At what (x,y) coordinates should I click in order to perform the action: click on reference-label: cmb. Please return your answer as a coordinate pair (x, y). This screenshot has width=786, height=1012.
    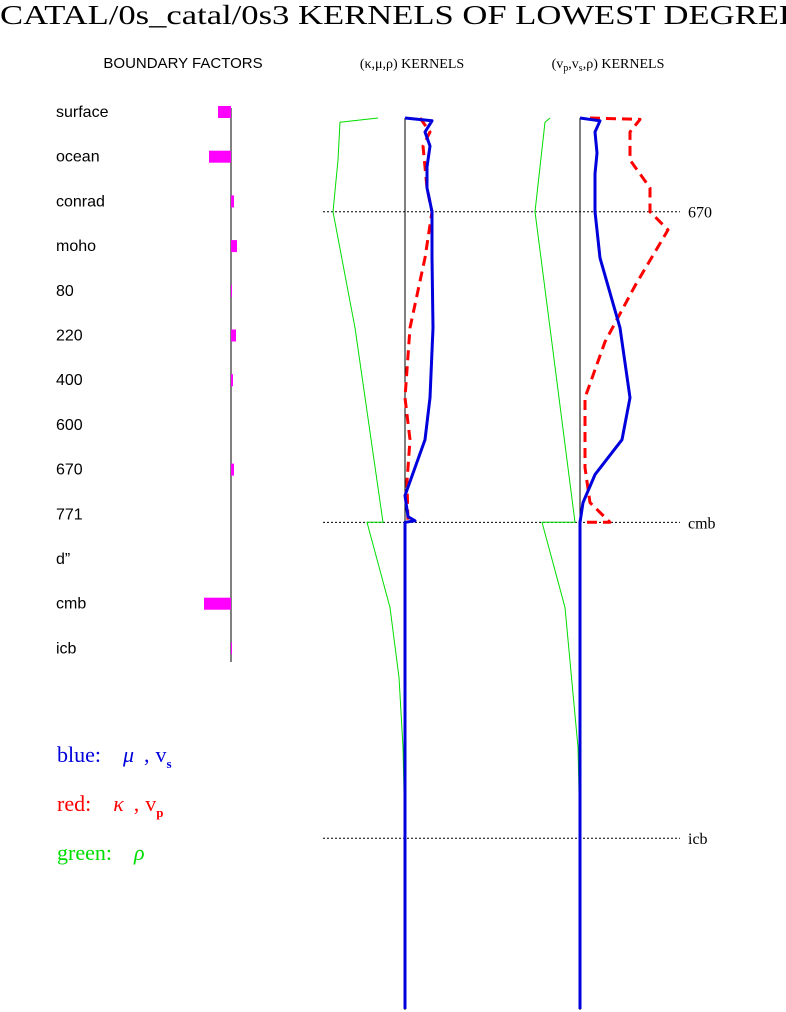
    Looking at the image, I should click on (702, 523).